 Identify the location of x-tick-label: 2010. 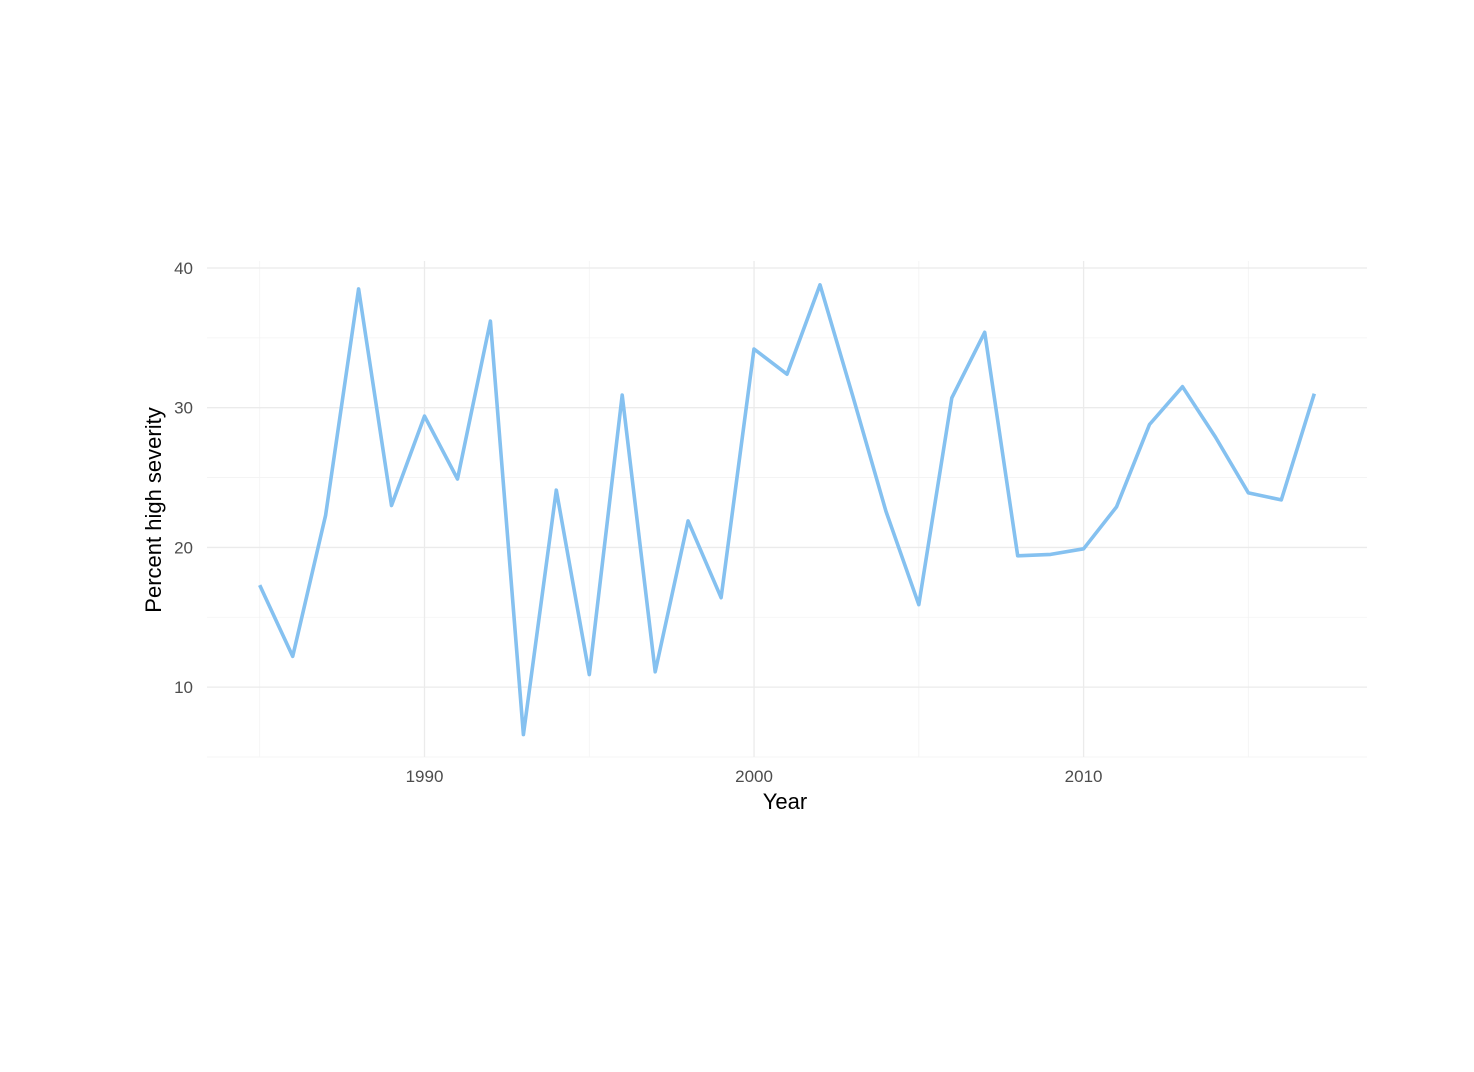
(1084, 776).